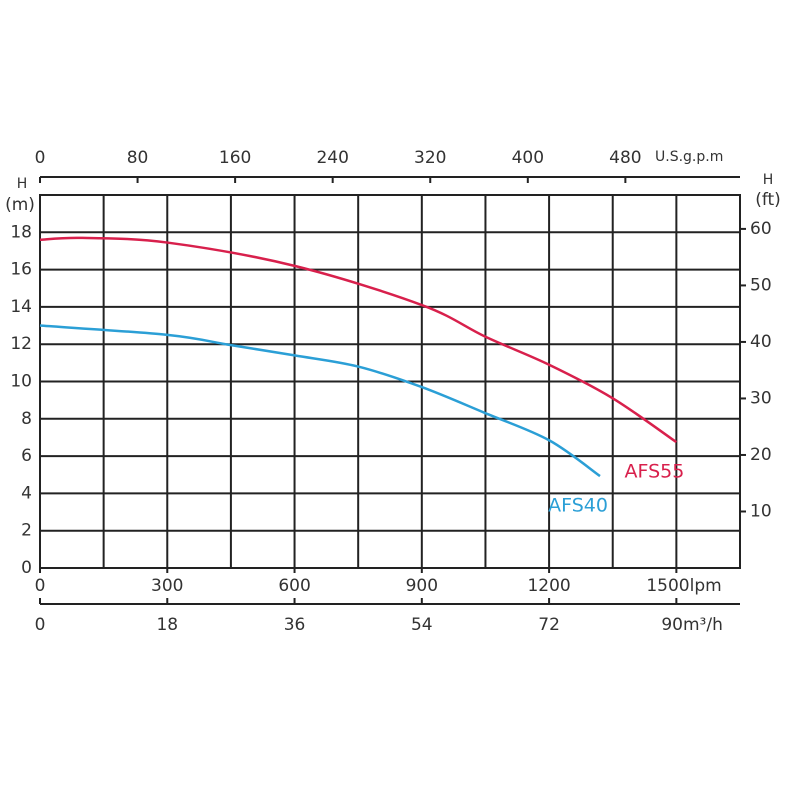  I want to click on y-tick-label: 8, so click(26, 419).